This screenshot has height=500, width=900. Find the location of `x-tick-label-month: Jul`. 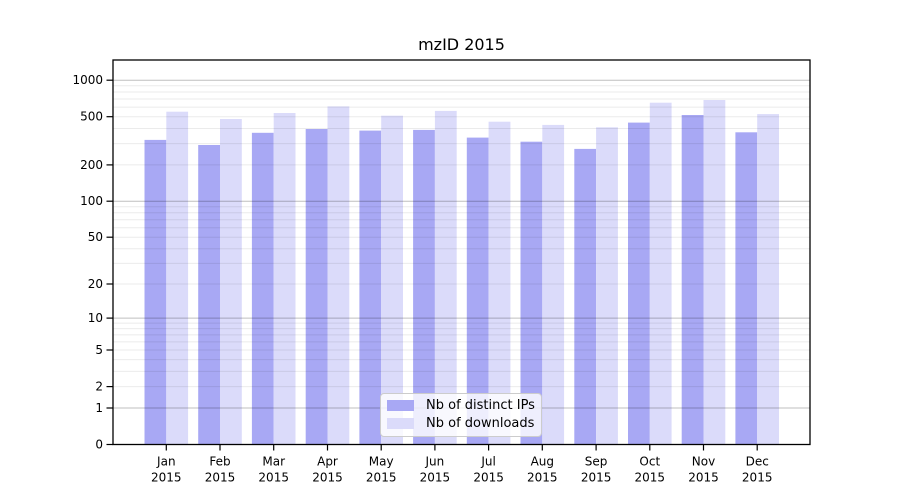

x-tick-label-month: Jul is located at coordinates (487, 462).